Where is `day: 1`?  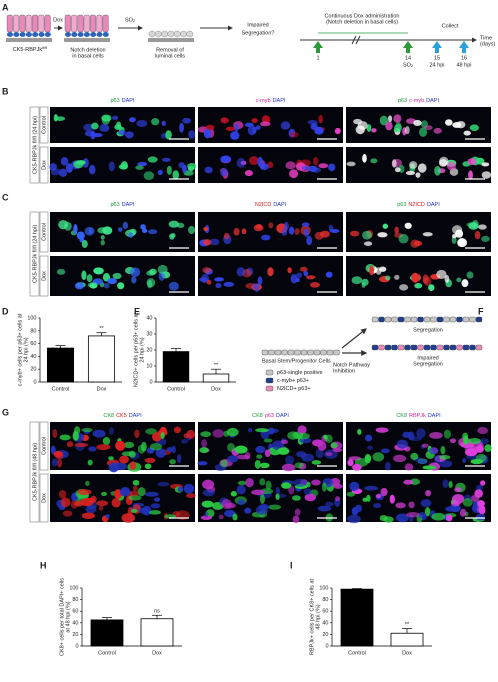 day: 1 is located at coordinates (317, 58).